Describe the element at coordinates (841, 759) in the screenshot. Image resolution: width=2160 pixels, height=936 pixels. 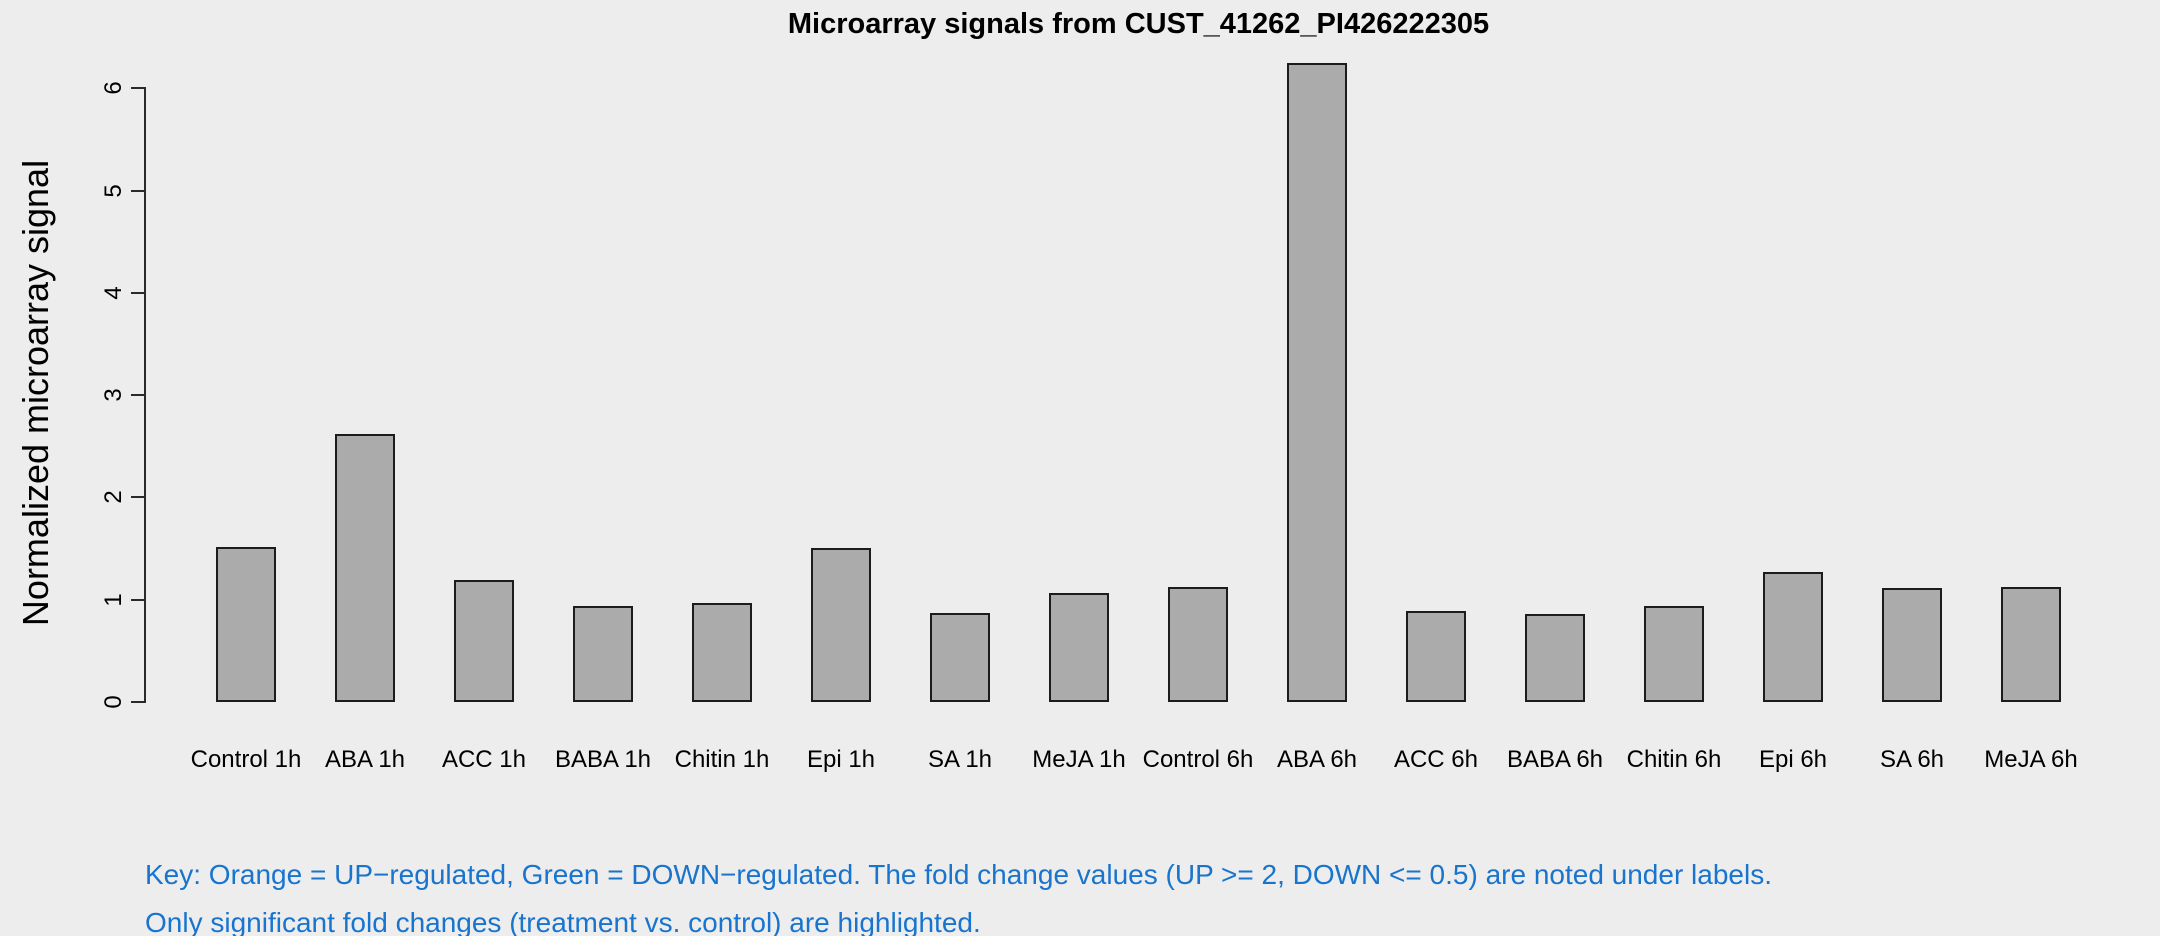
I see `x-axis-category-label: Epi 1h` at that location.